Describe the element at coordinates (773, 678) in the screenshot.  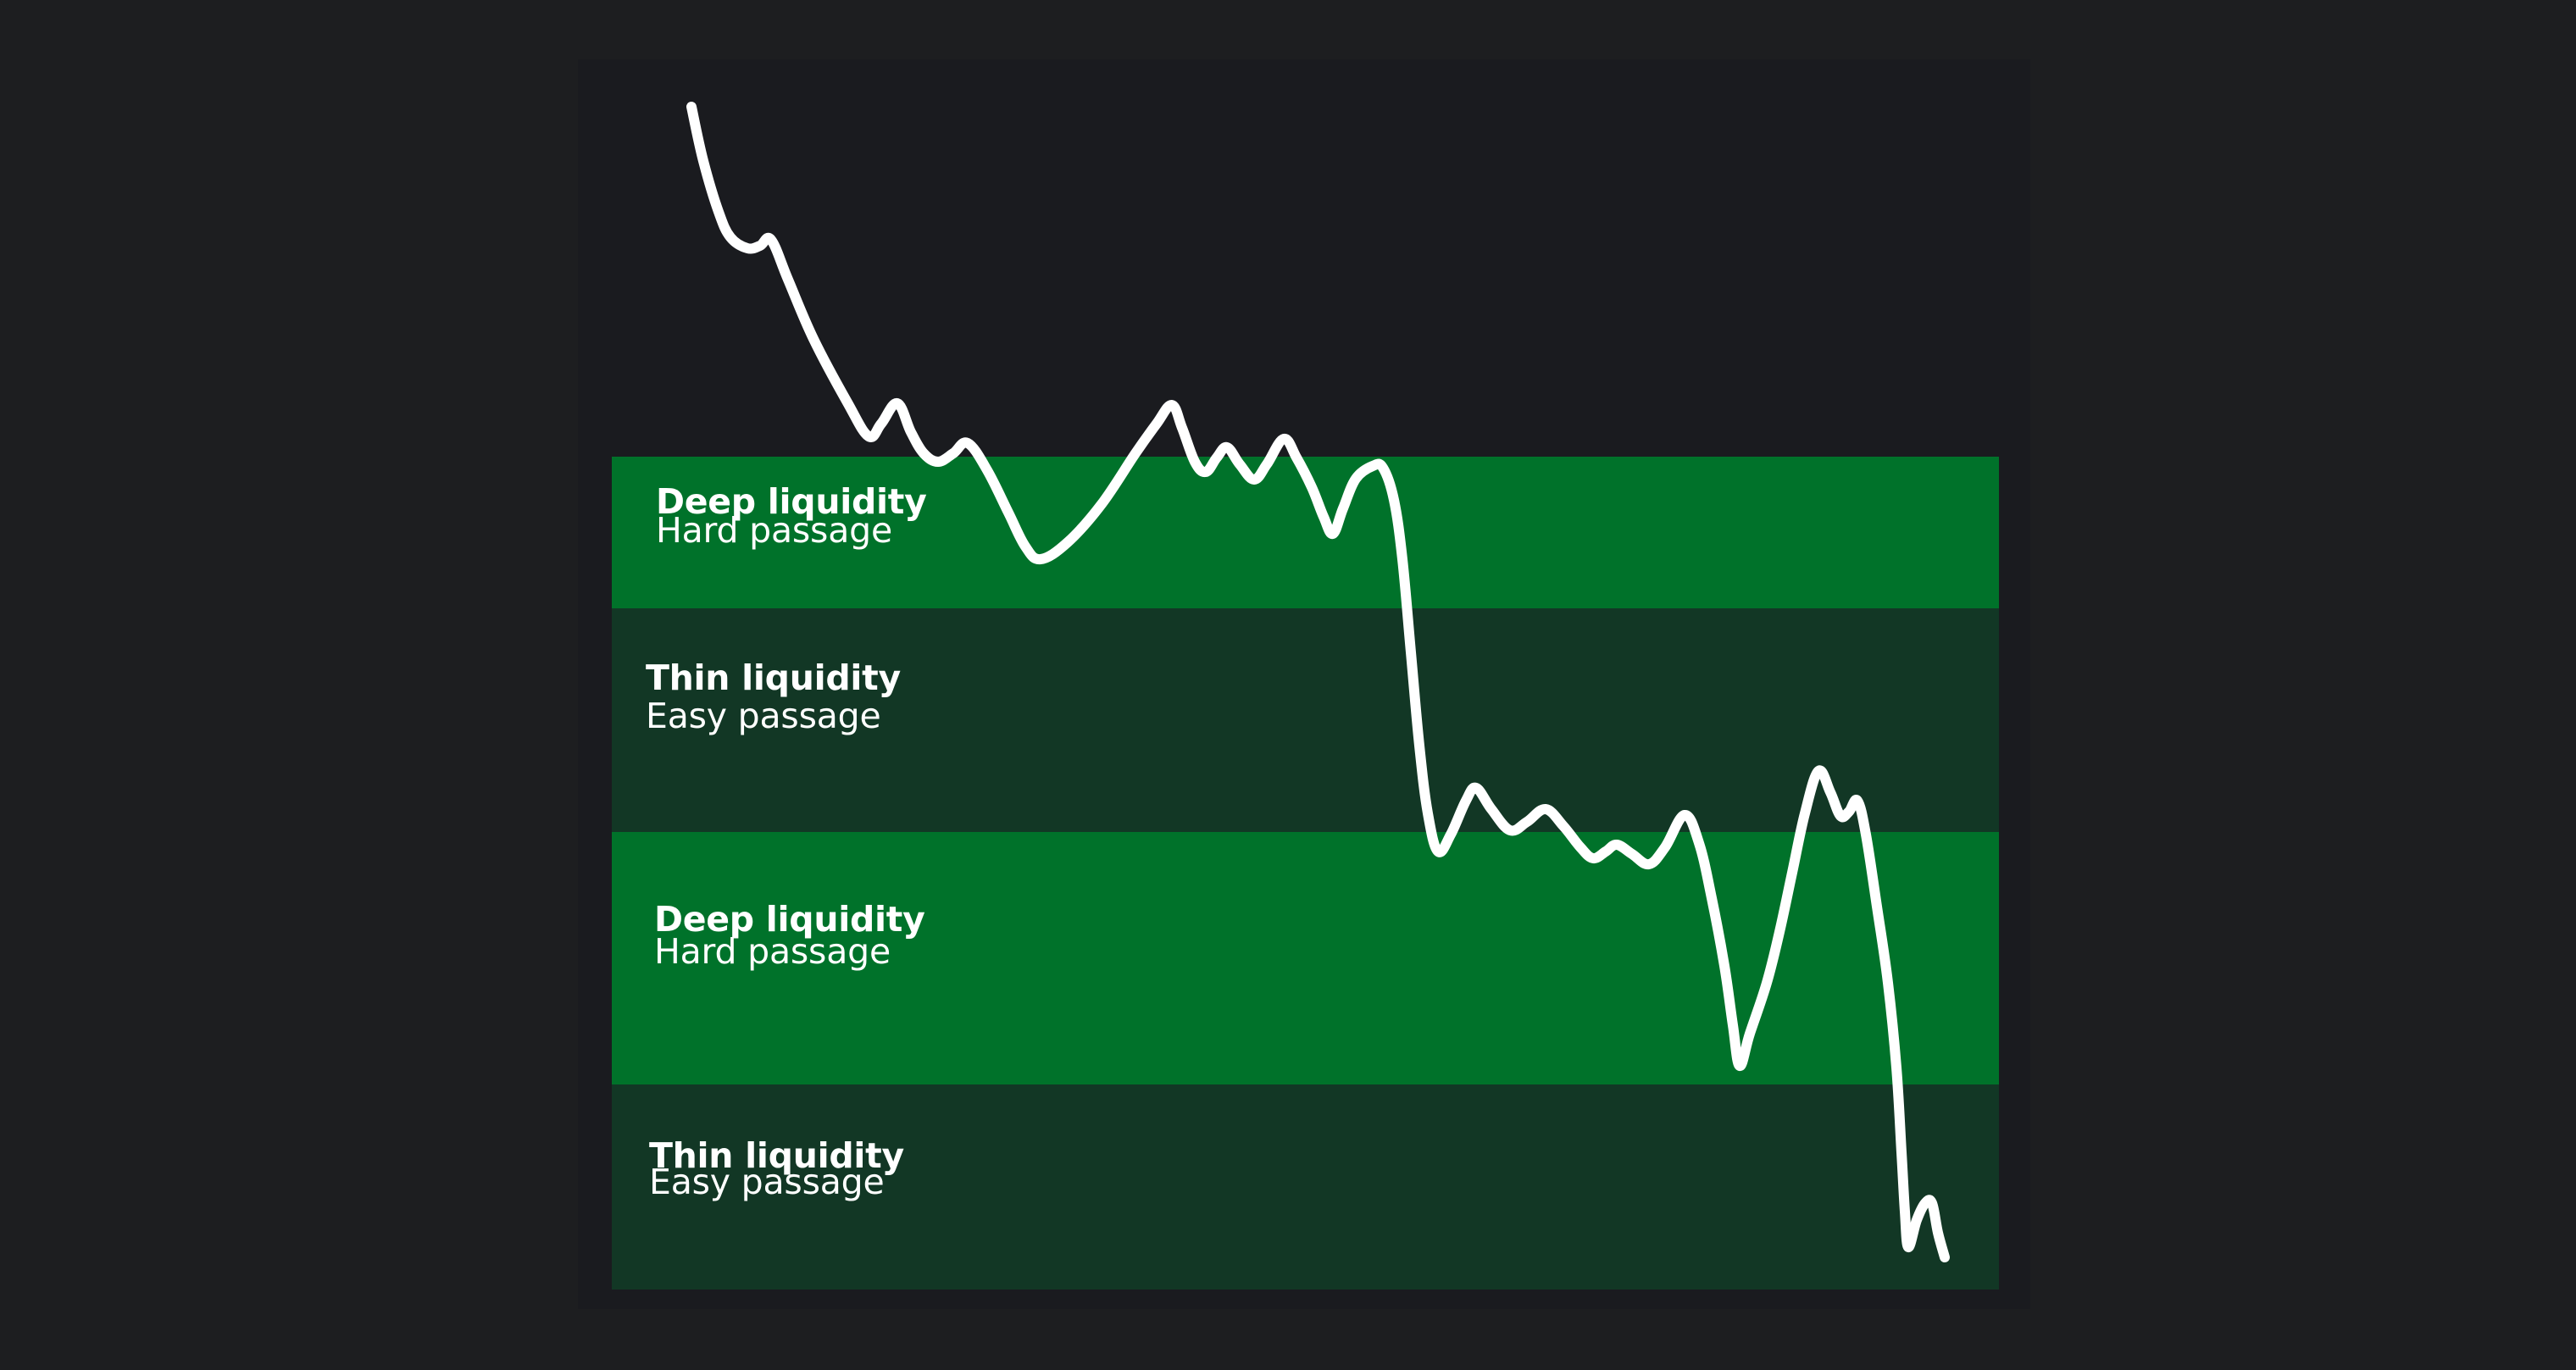
I see `band-title: Thin liquidity` at that location.